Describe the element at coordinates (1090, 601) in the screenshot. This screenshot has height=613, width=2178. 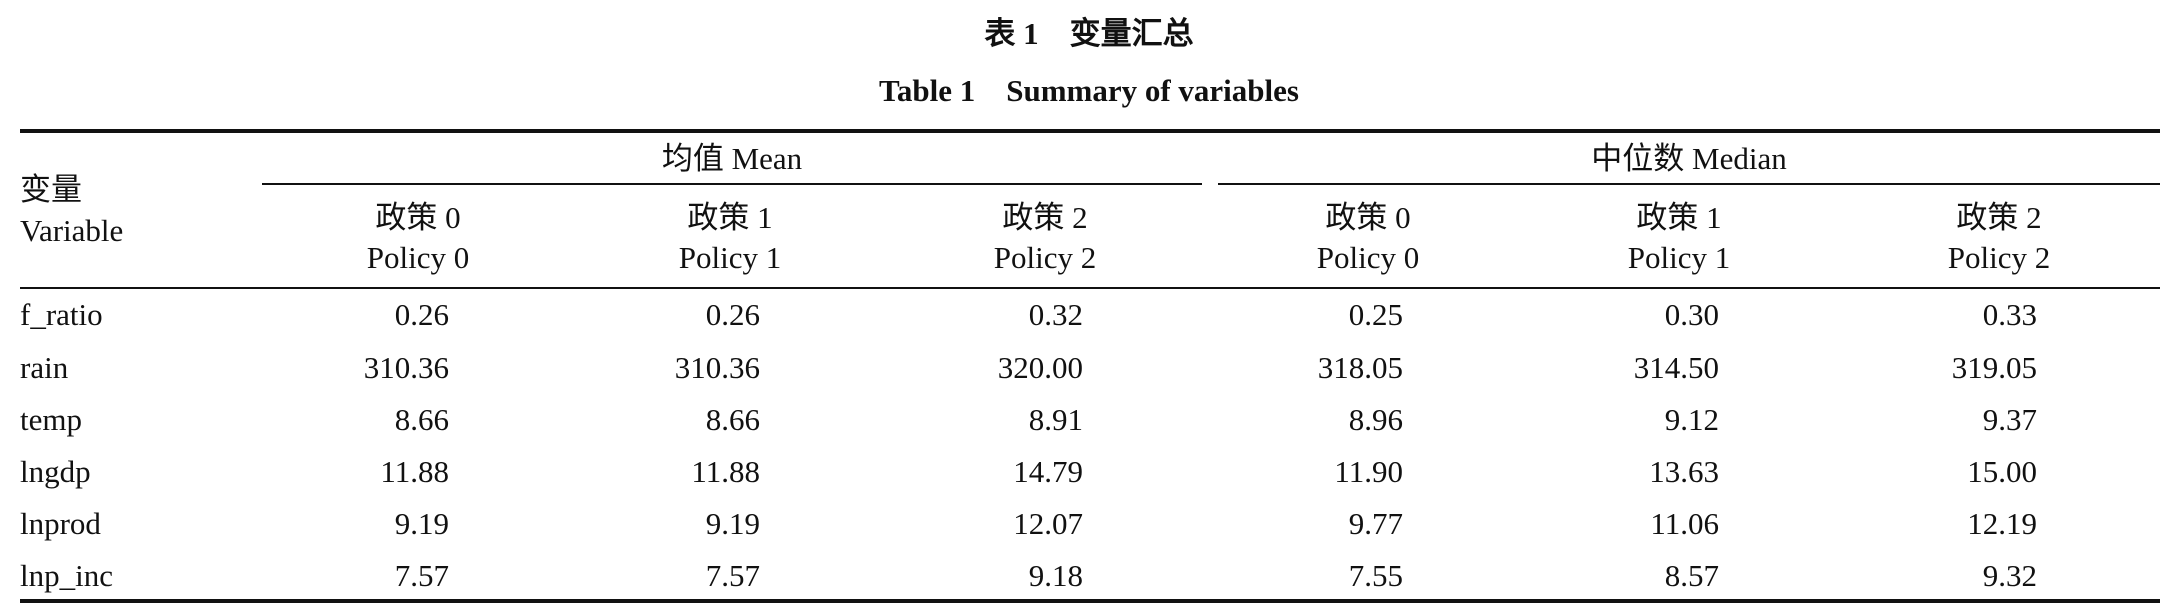
I see `bottom-rule` at that location.